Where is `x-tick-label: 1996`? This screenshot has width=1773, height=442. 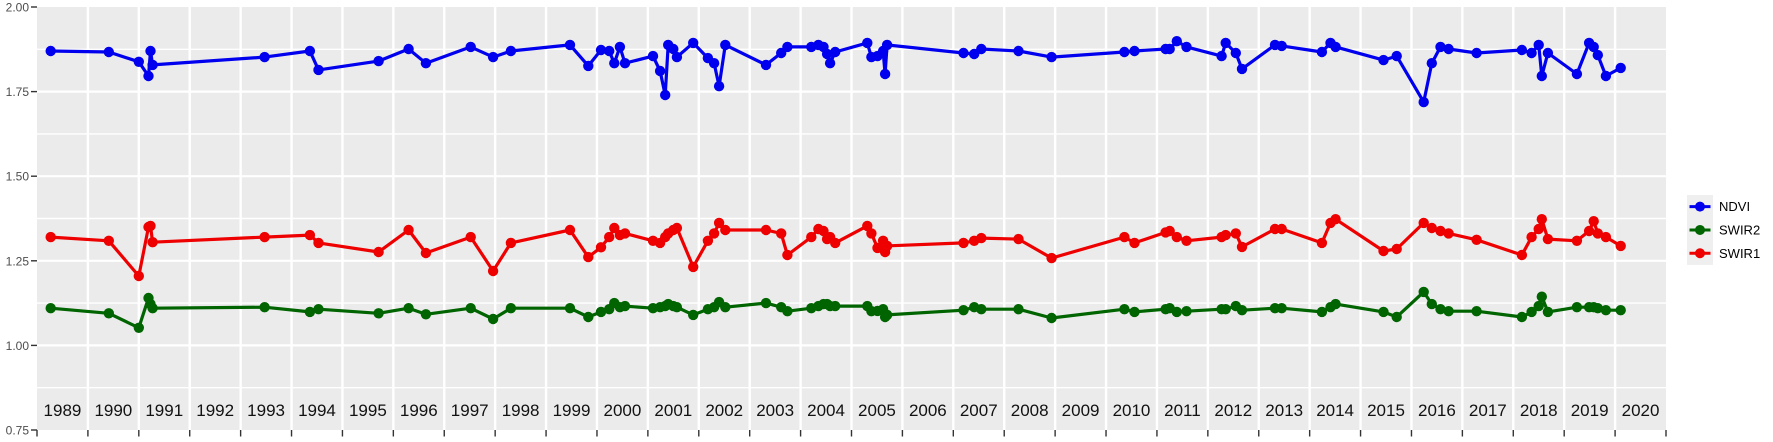 x-tick-label: 1996 is located at coordinates (419, 410).